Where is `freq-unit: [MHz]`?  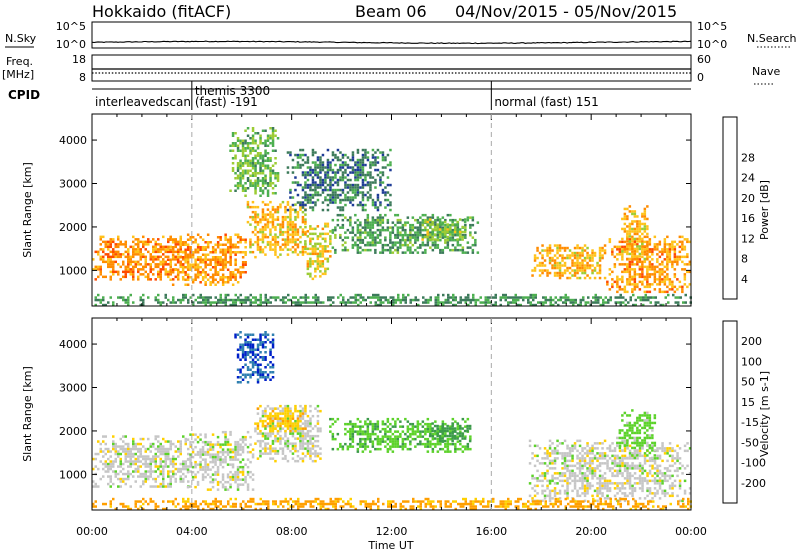
freq-unit: [MHz] is located at coordinates (18, 74).